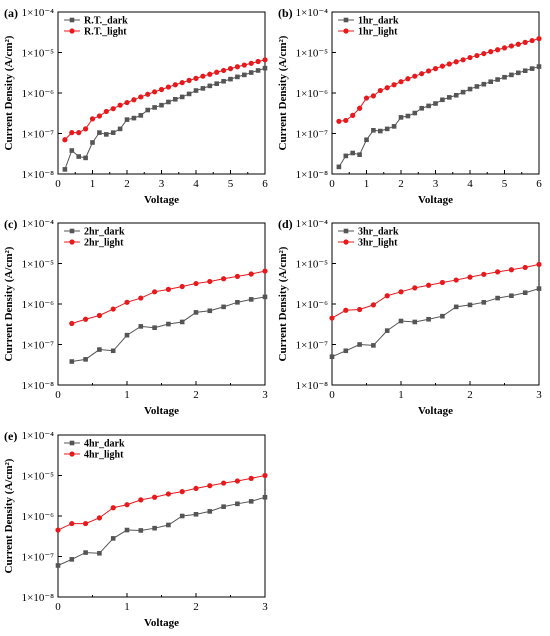 Image resolution: width=550 pixels, height=636 pixels. Describe the element at coordinates (285, 13) in the screenshot. I see `panel-label: (b)` at that location.